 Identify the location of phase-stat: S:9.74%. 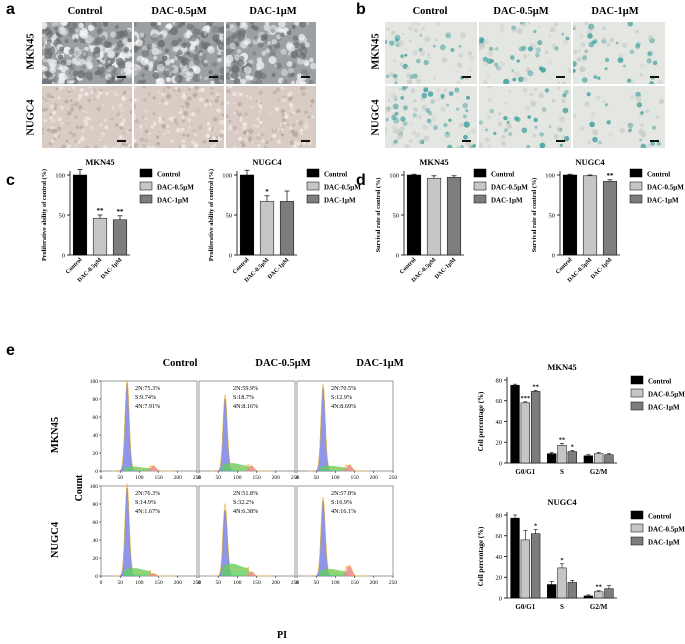
(145, 397).